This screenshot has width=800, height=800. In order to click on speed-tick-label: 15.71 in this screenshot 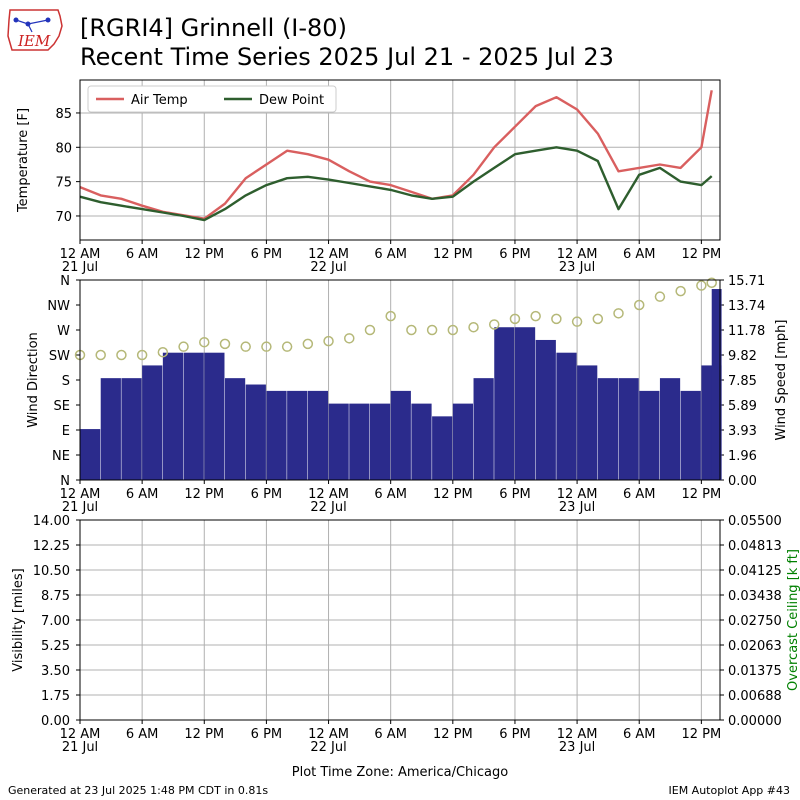, I will do `click(746, 281)`.